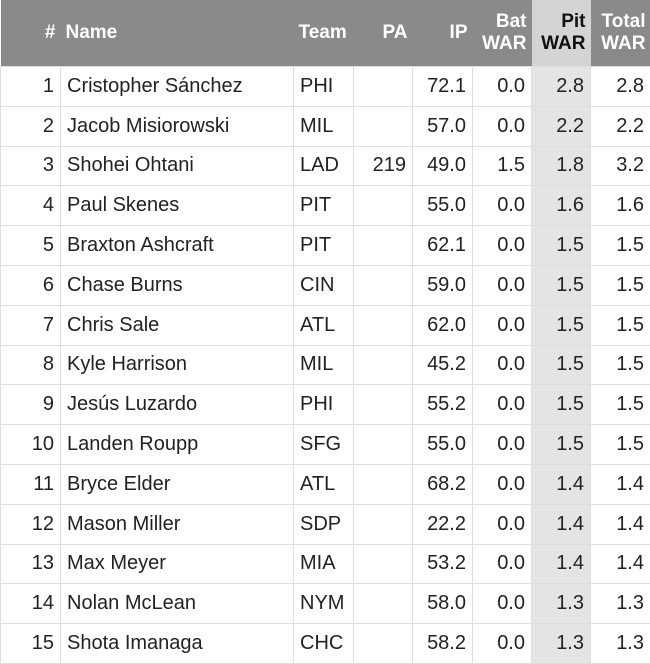  Describe the element at coordinates (443, 285) in the screenshot. I see `table-cell: 59.0` at that location.